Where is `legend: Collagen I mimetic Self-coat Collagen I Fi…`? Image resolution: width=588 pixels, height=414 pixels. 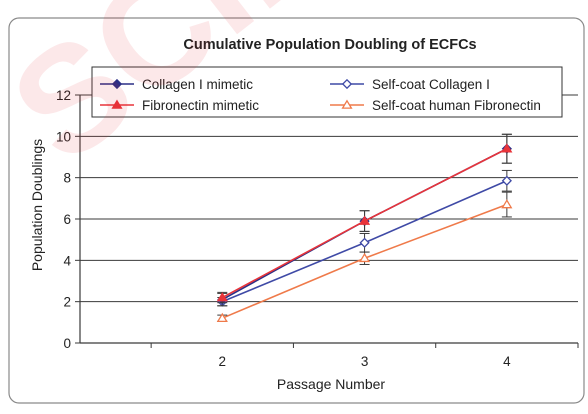 legend: Collagen I mimetic Self-coat Collagen I Fi… is located at coordinates (327, 92).